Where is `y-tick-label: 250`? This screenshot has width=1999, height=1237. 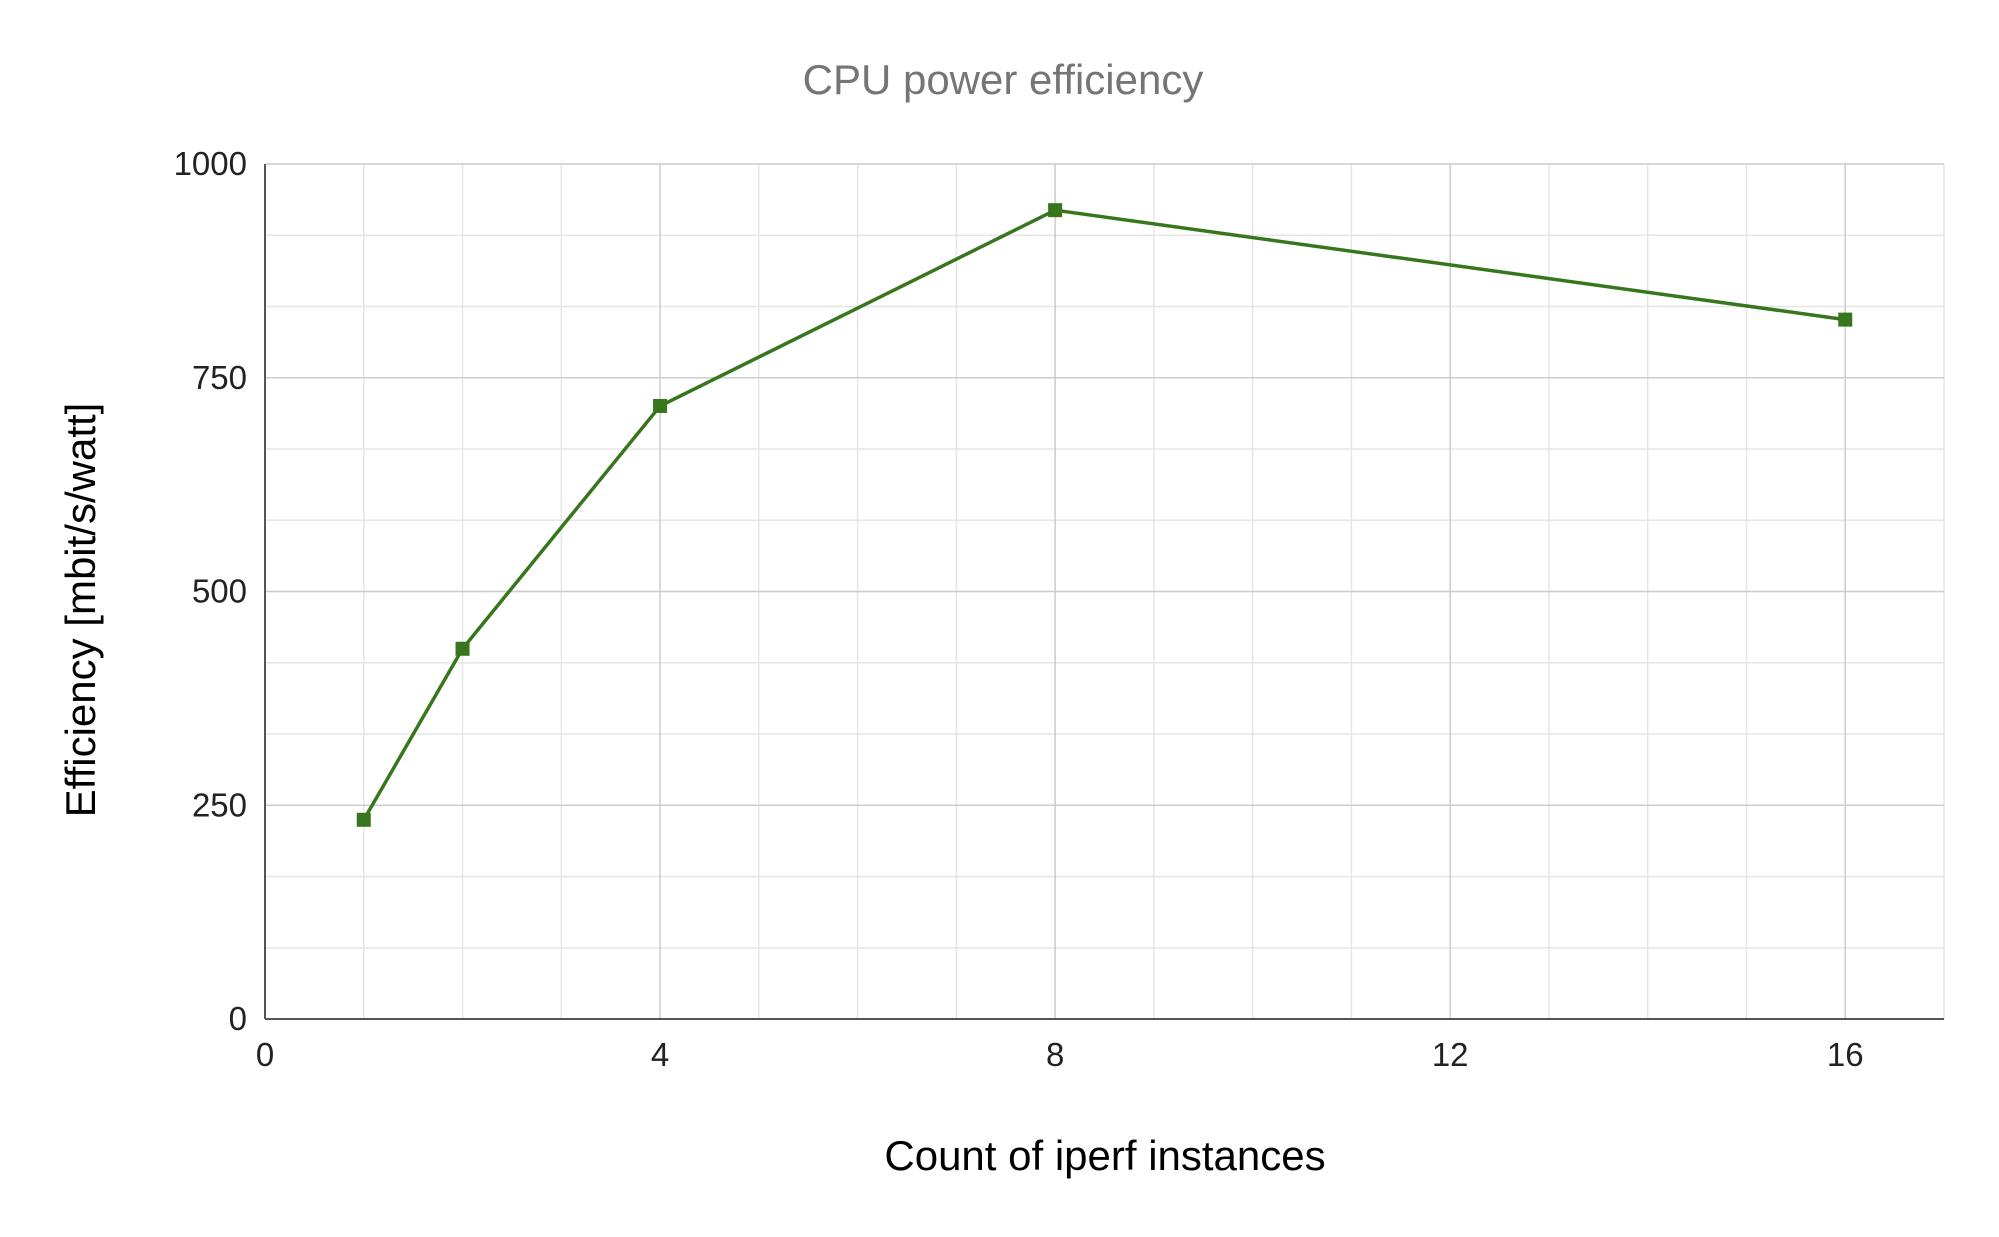
y-tick-label: 250 is located at coordinates (219, 804).